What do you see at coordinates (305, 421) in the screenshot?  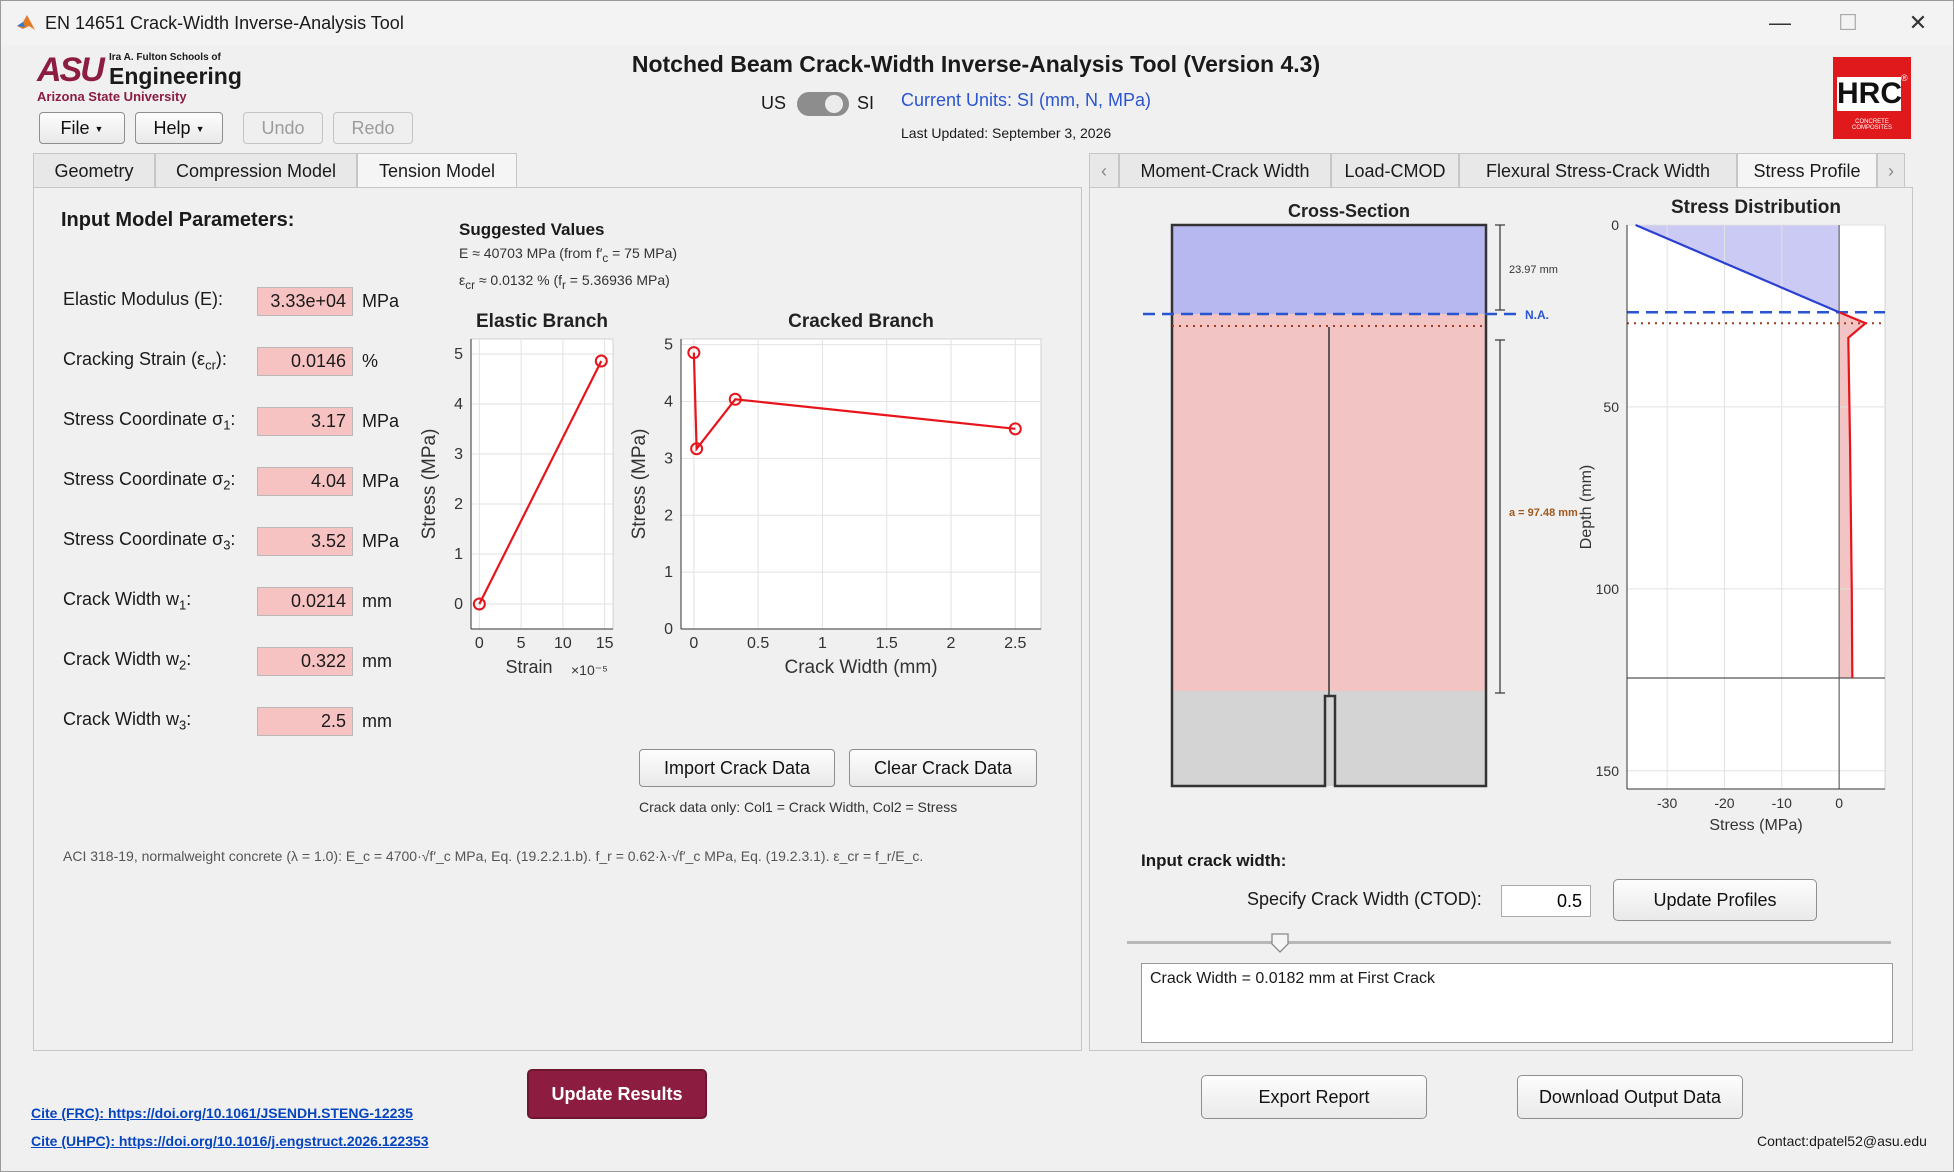 I see `param-field-3: 3.17` at bounding box center [305, 421].